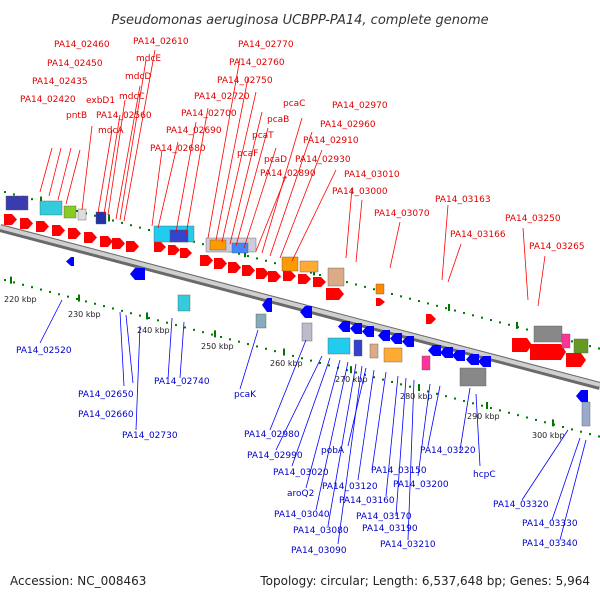  Describe the element at coordinates (124, 116) in the screenshot. I see `gene-label: PA14_02560` at that location.